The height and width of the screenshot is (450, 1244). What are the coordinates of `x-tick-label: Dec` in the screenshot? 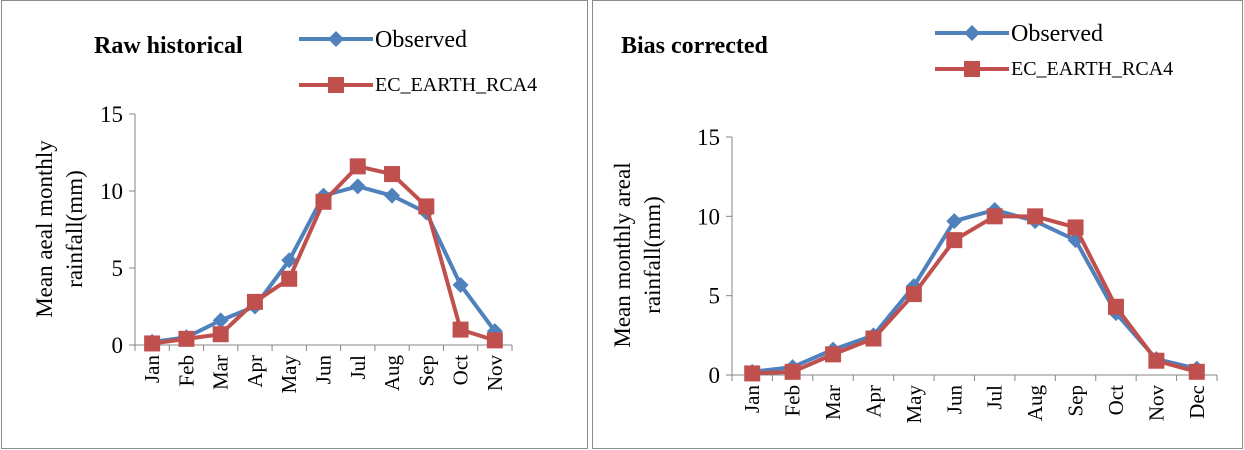 It's located at (1197, 402).